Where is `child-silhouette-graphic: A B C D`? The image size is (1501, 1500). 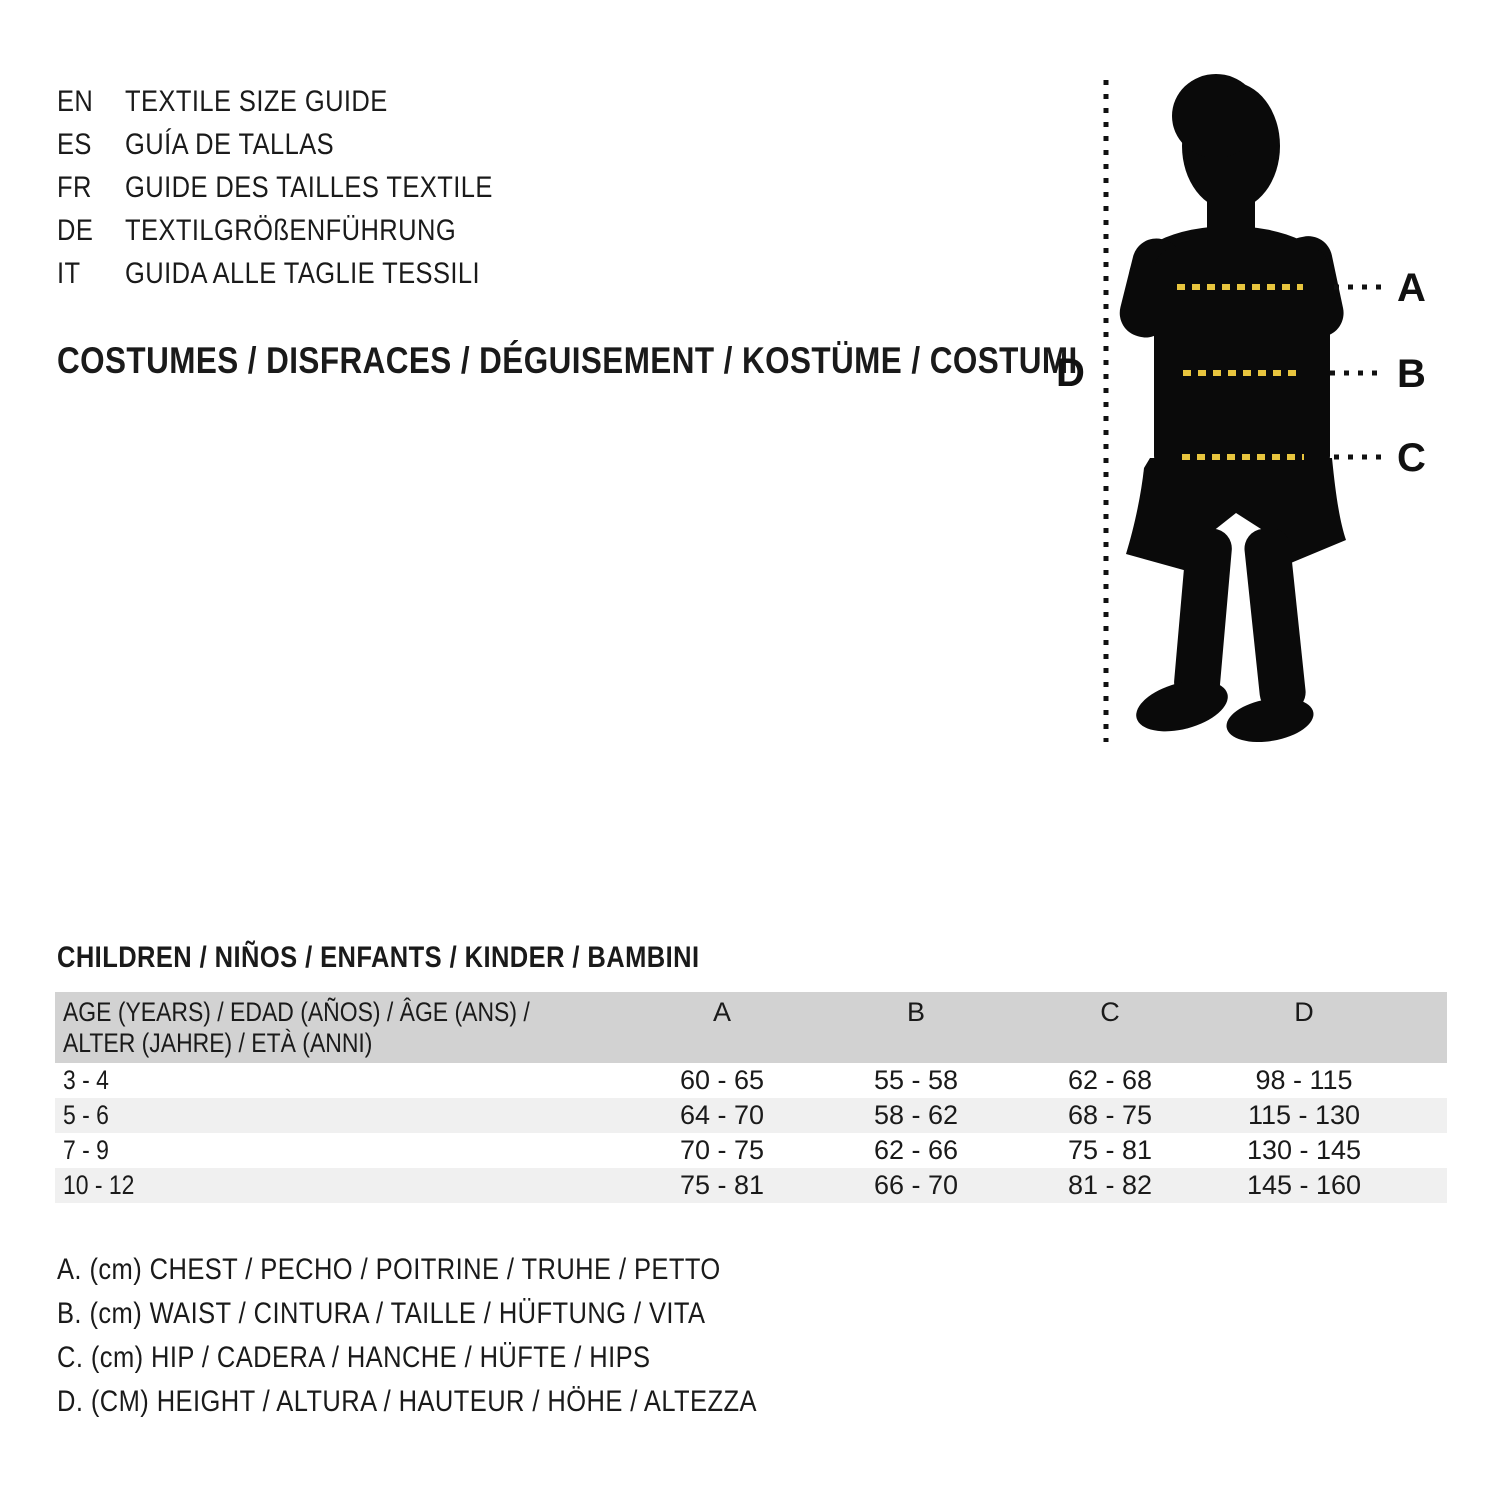 child-silhouette-graphic: A B C D is located at coordinates (1241, 408).